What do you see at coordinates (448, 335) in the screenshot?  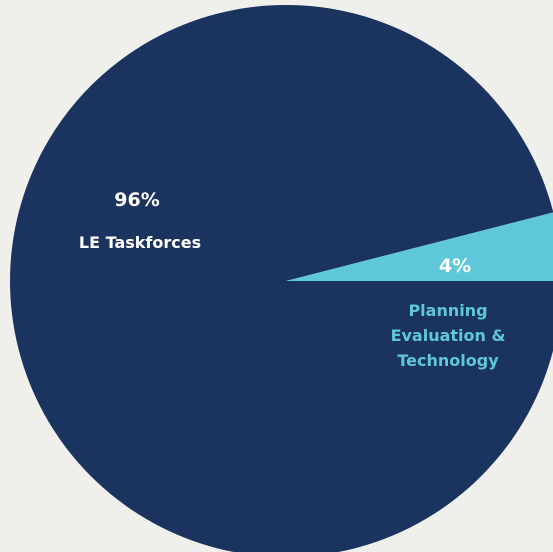 I see `slice-label-planning-line-2: Evaluation &` at bounding box center [448, 335].